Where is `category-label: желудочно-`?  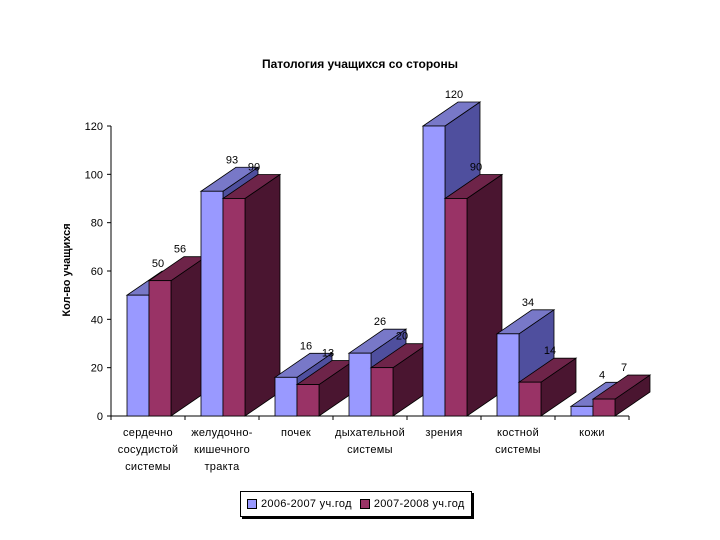
category-label: желудочно- is located at coordinates (222, 433).